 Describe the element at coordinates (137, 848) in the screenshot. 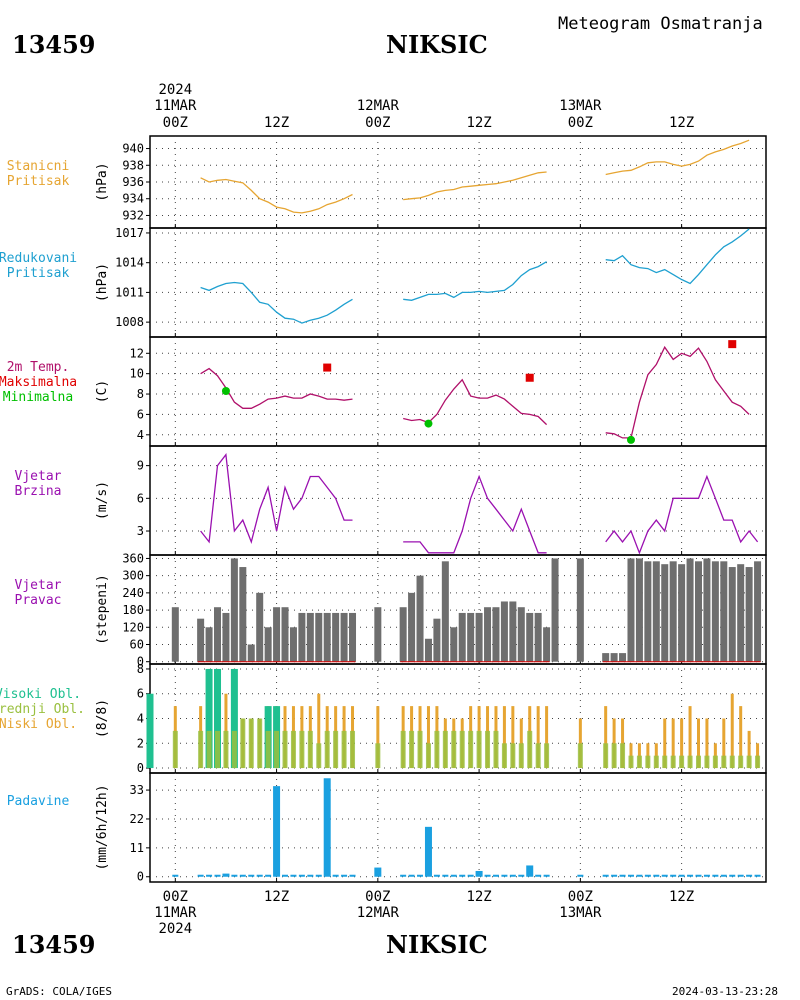

I see `y-tick-label: 11` at that location.